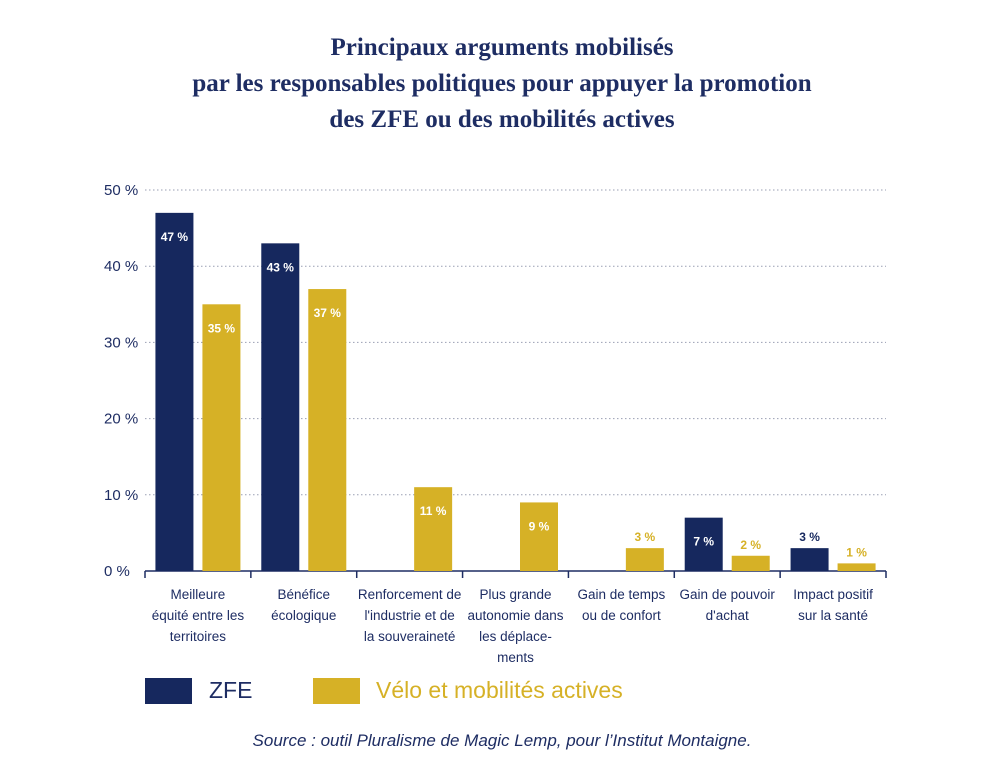 The image size is (1004, 784). I want to click on x-tick-label-line: Meilleure, so click(198, 594).